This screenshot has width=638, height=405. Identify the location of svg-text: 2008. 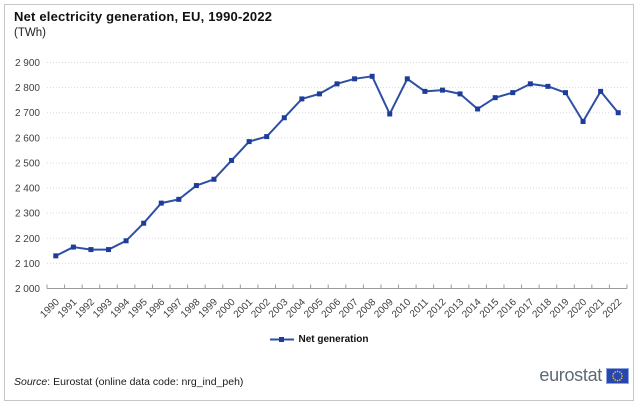
(367, 309).